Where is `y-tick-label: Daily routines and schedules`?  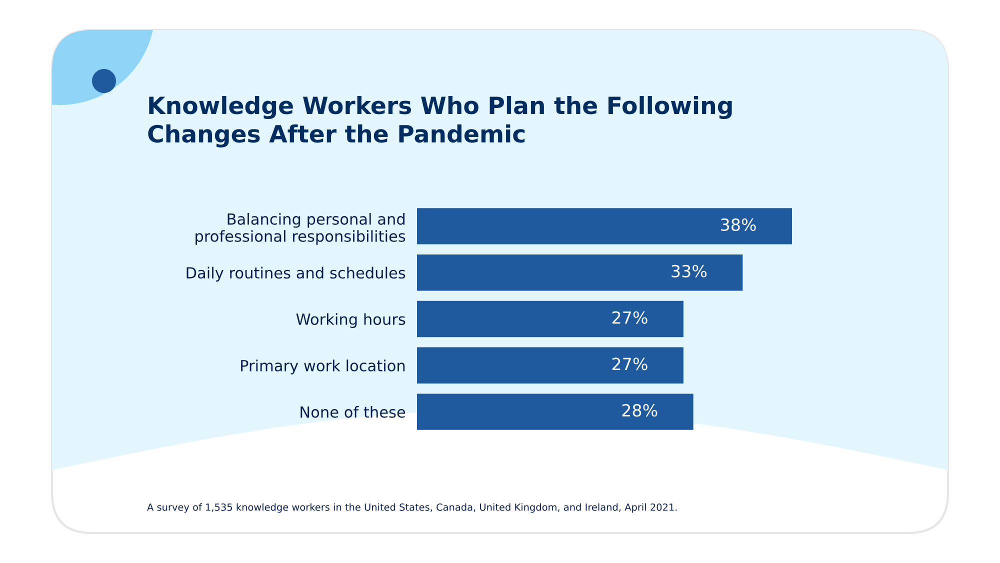 y-tick-label: Daily routines and schedules is located at coordinates (296, 274).